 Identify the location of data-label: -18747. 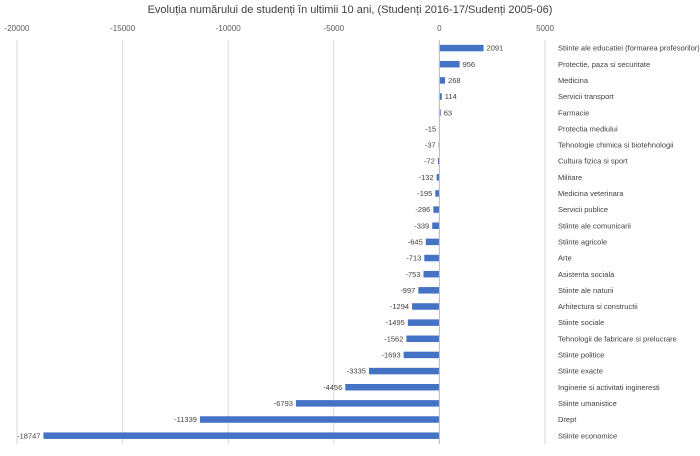
(28, 435).